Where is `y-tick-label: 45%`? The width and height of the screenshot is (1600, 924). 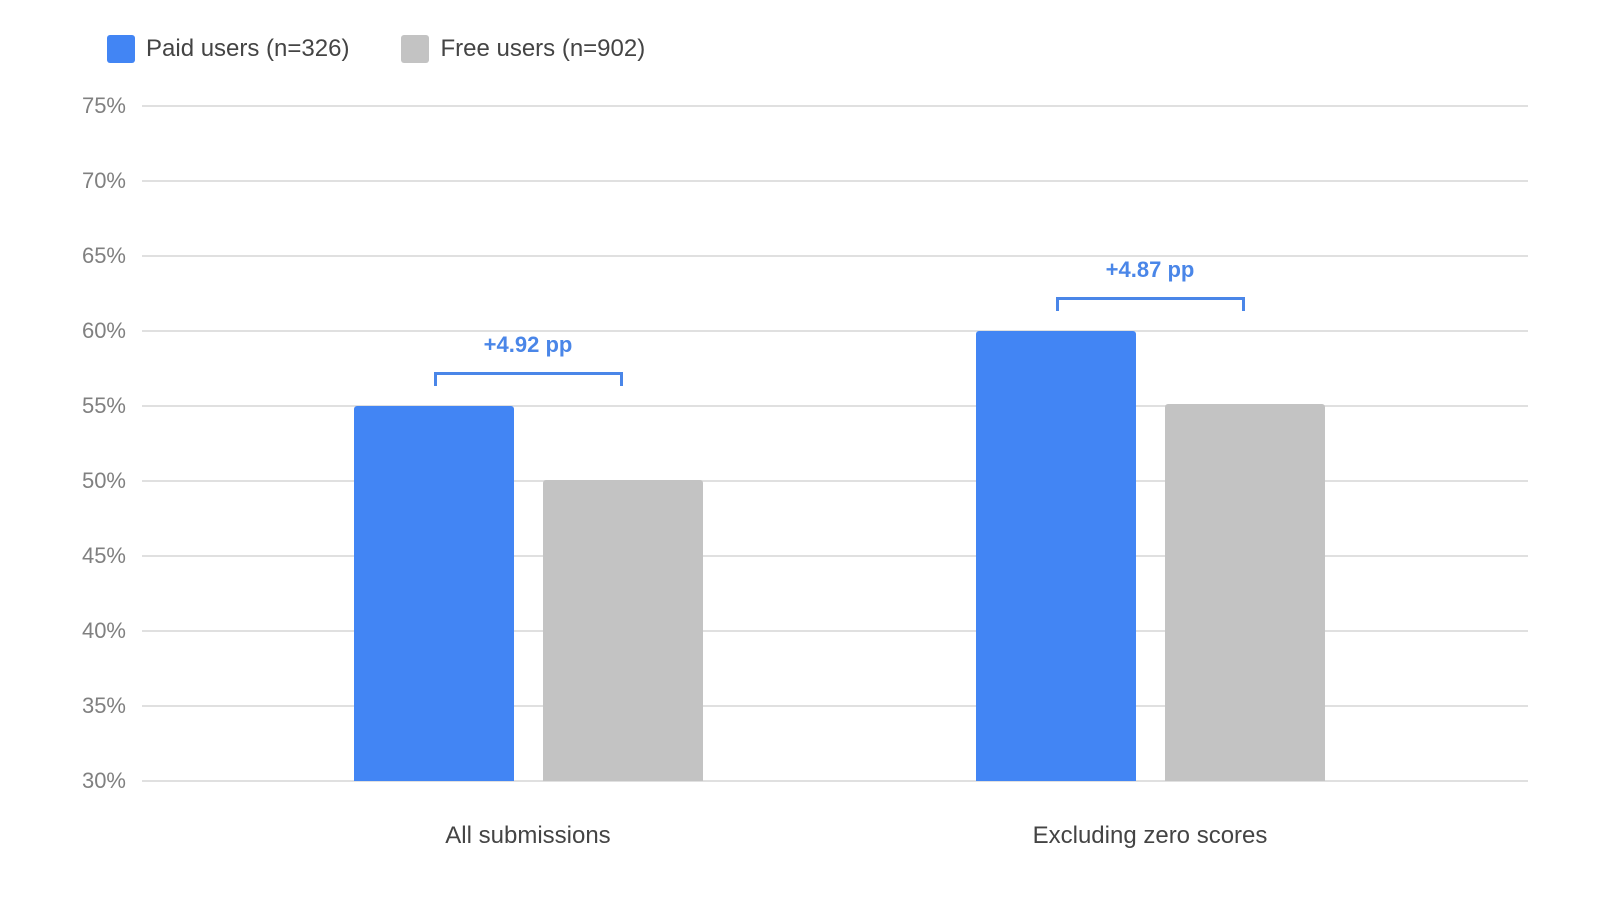
y-tick-label: 45% is located at coordinates (103, 555).